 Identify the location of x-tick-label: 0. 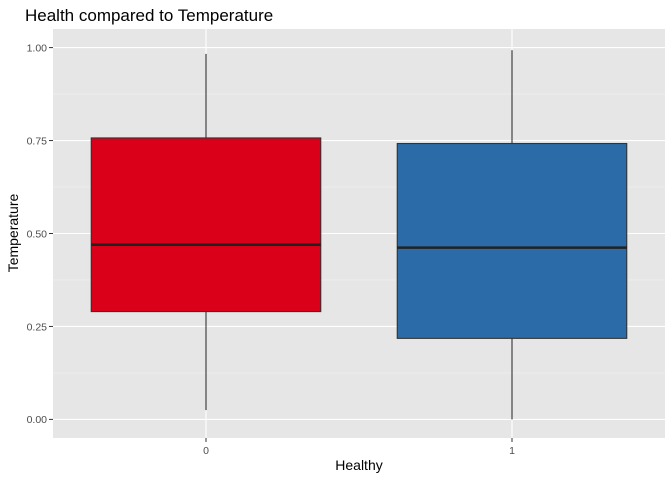
(206, 451).